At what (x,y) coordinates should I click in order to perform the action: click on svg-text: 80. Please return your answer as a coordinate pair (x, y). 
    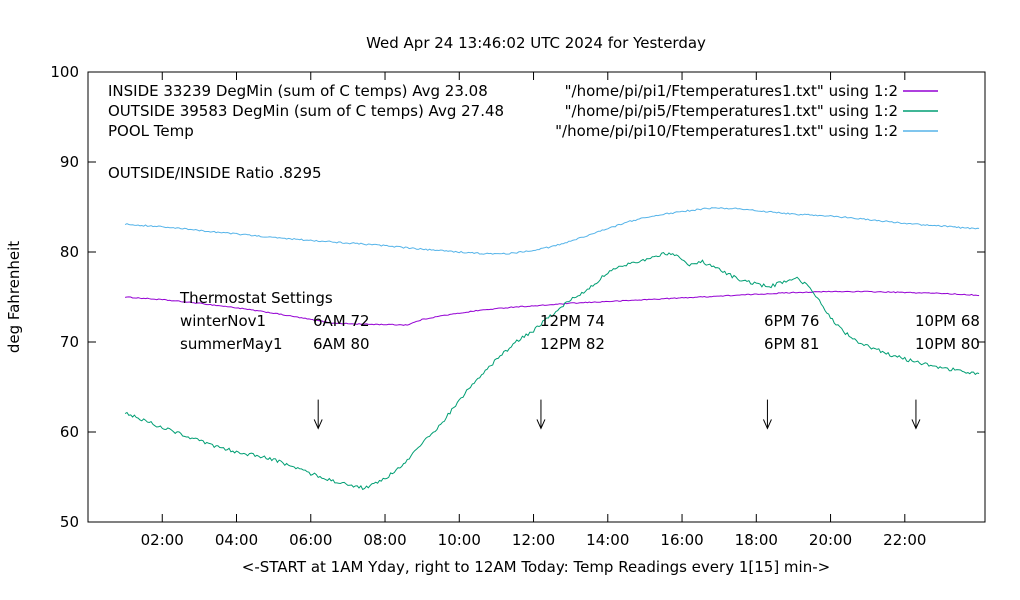
    Looking at the image, I should click on (69, 252).